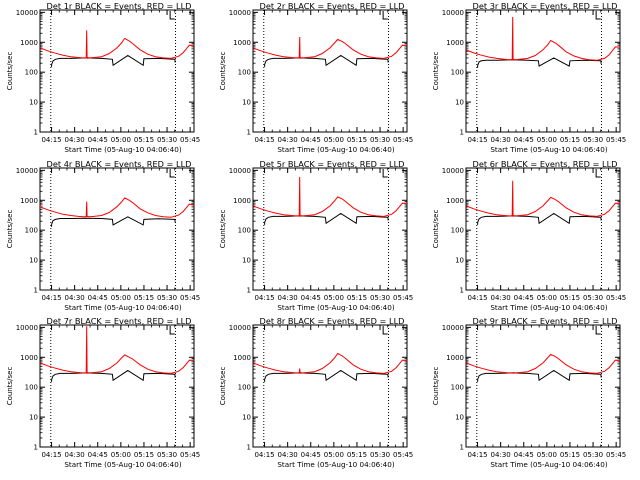 Image resolution: width=640 pixels, height=480 pixels. I want to click on panel-title: Det 1r BLACK = Events, RED = LLD, so click(119, 6).